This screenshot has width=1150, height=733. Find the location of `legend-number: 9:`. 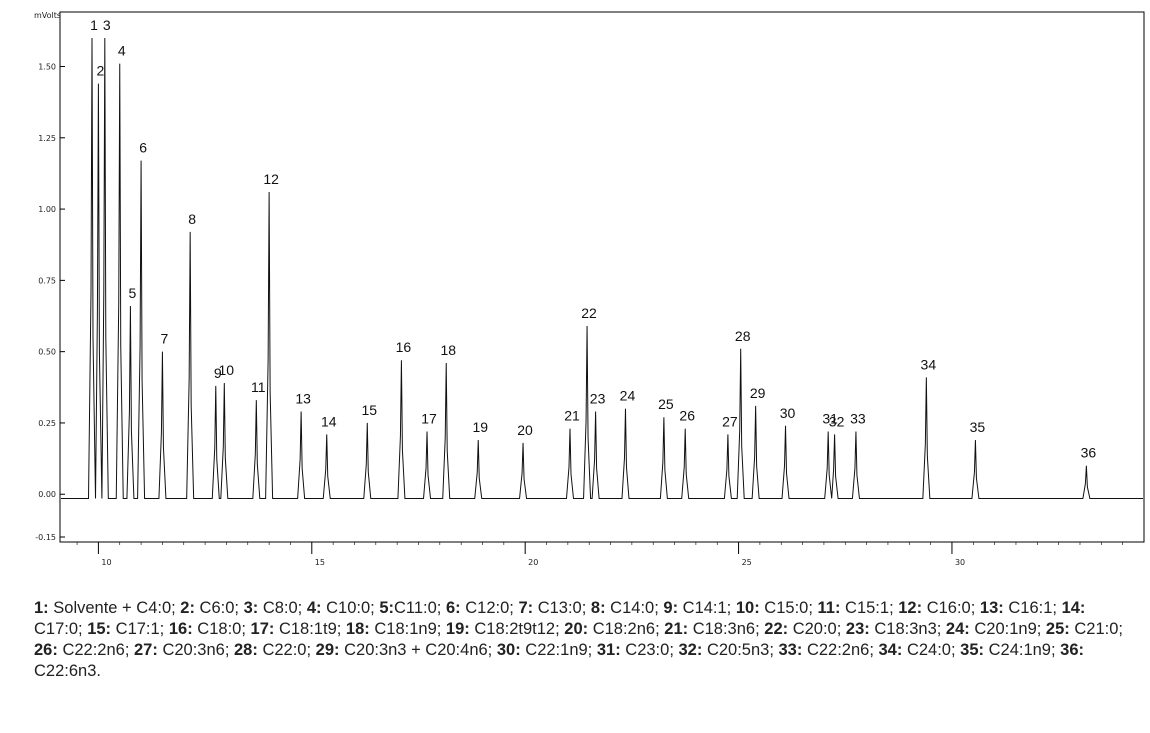

legend-number: 9: is located at coordinates (671, 608).